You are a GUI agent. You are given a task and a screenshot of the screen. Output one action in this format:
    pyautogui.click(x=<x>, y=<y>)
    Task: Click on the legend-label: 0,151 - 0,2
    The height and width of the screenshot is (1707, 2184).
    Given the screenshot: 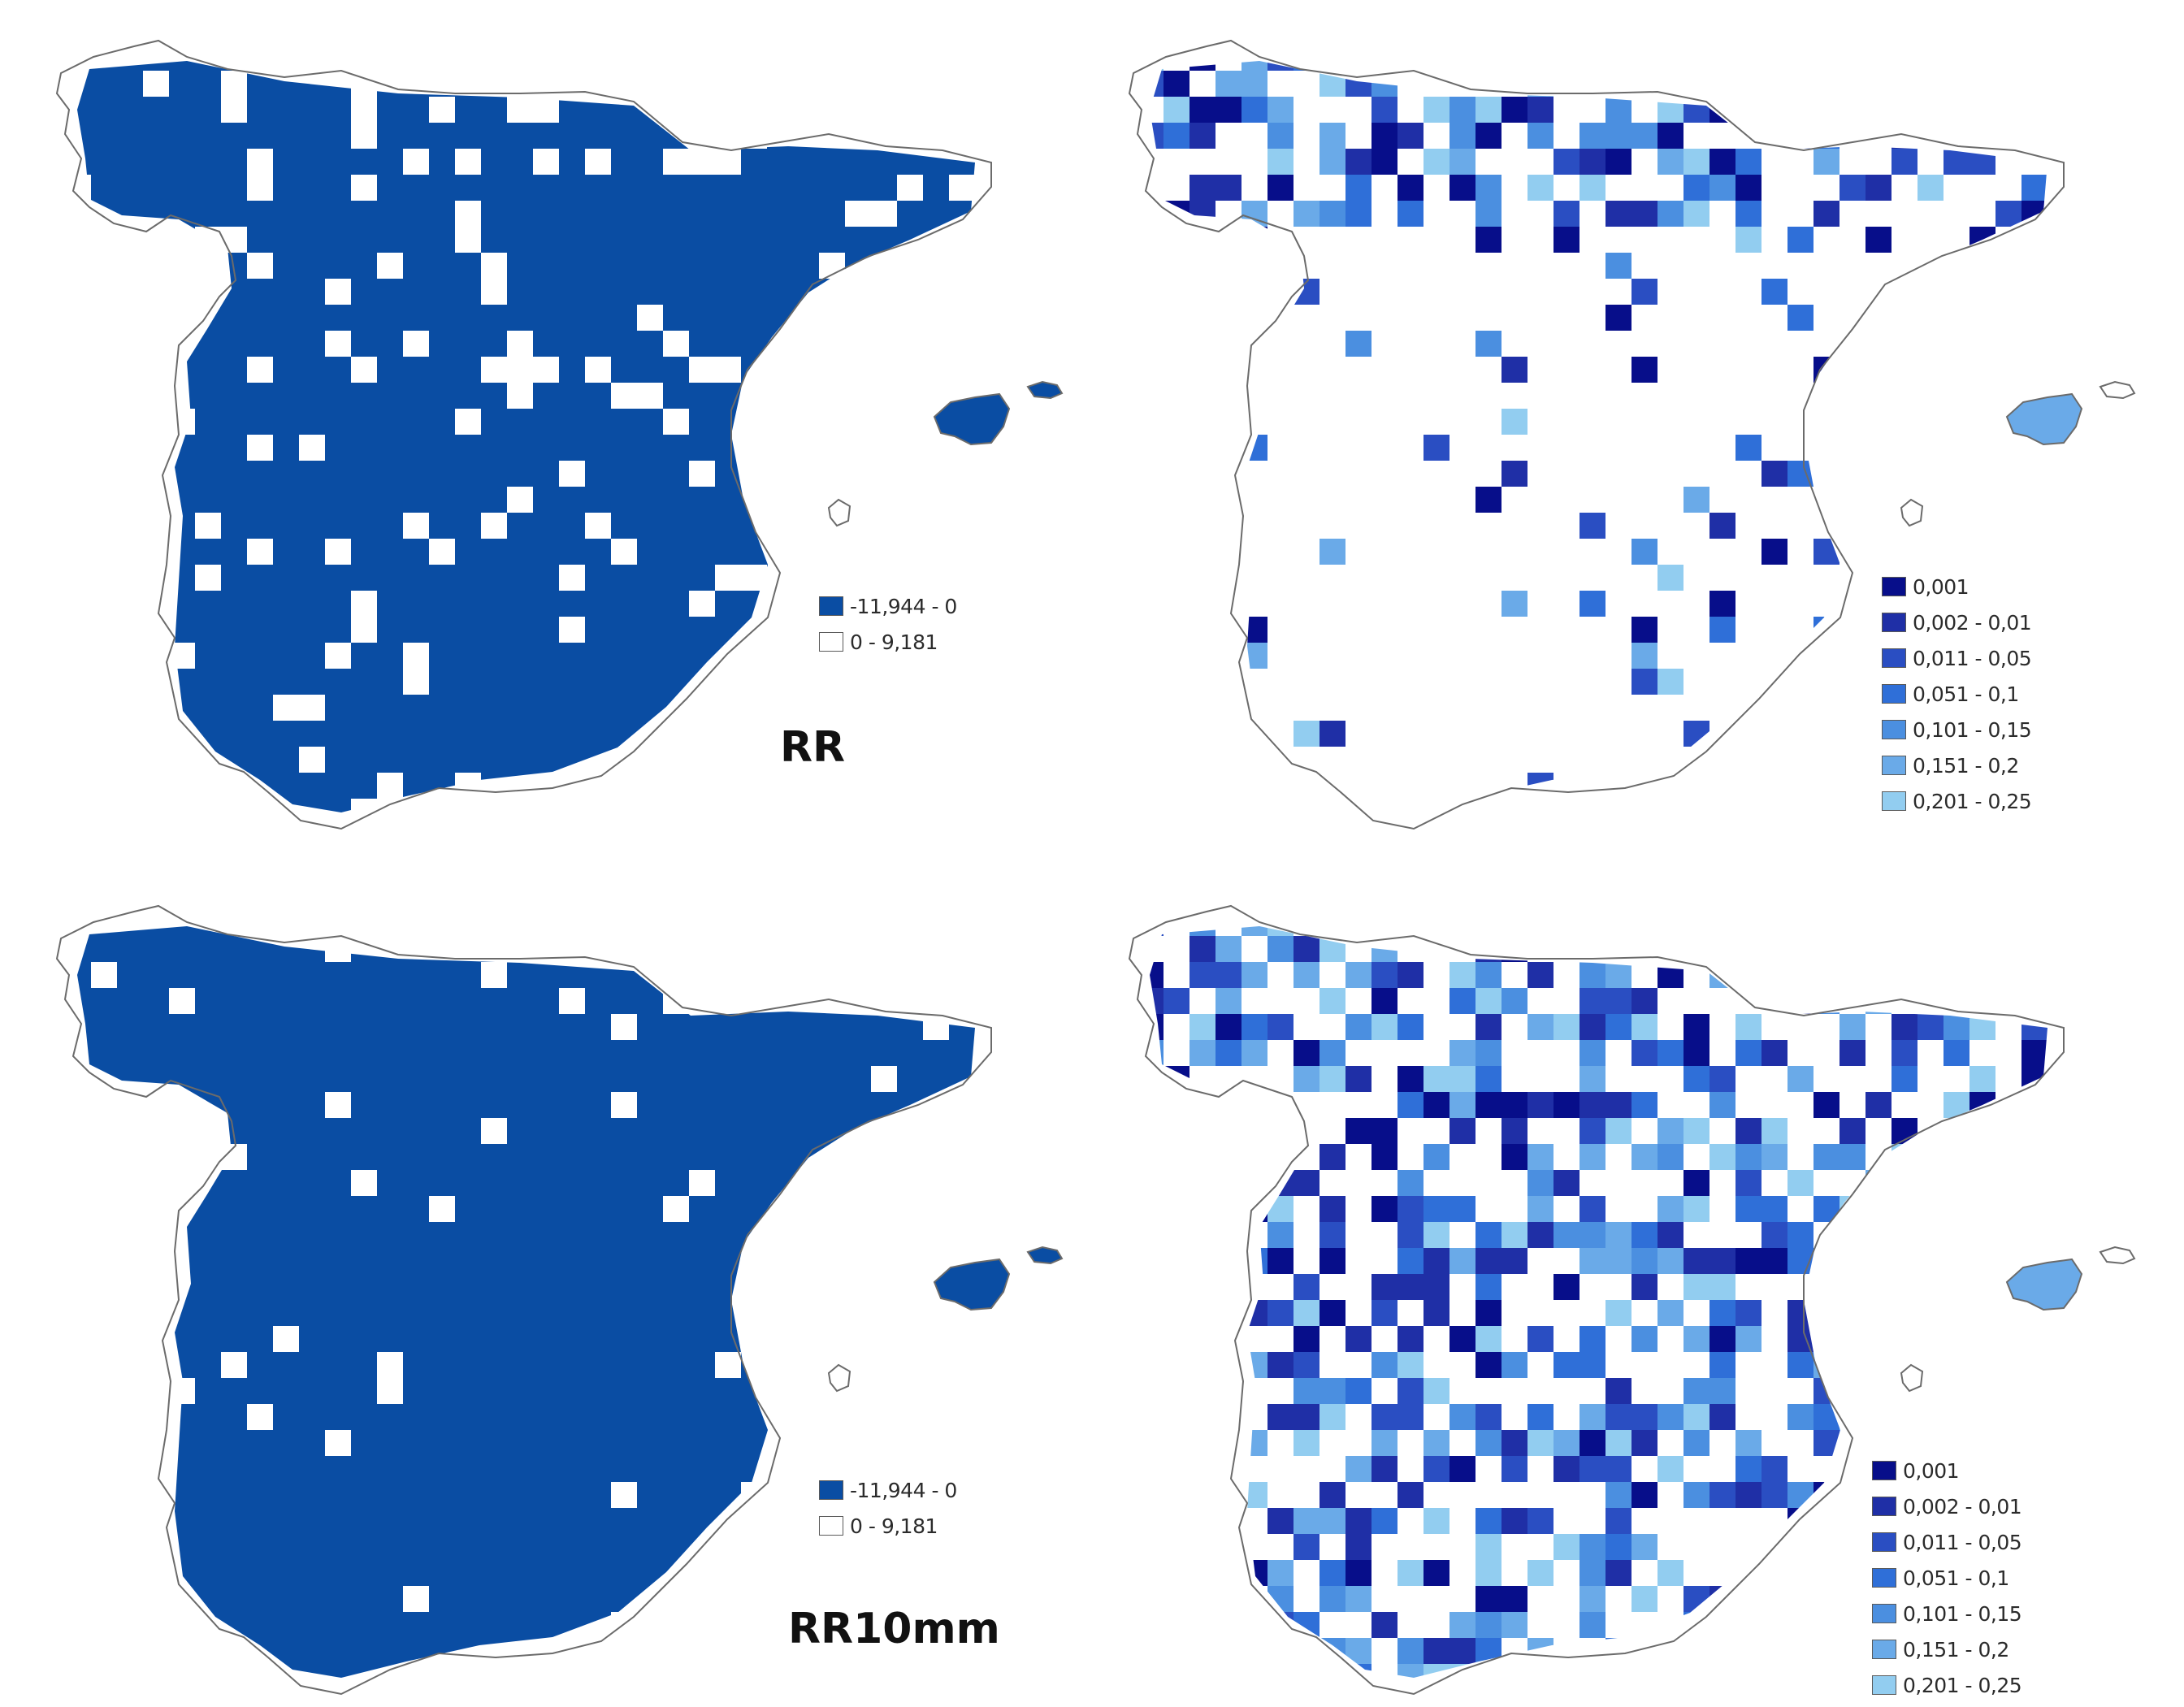 What is the action you would take?
    pyautogui.click(x=1966, y=765)
    